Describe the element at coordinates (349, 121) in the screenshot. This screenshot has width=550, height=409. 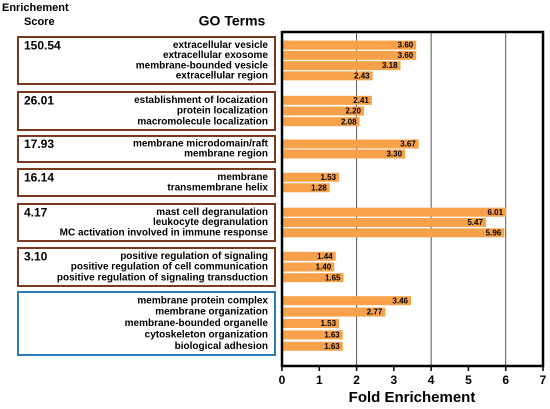
I see `value-label: 2.08` at that location.